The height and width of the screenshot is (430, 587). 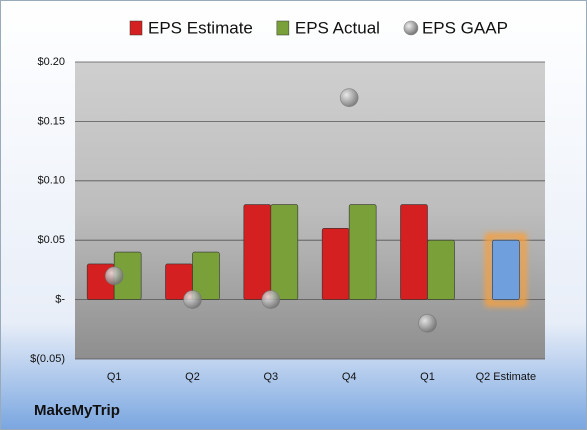 I want to click on x-tick-label: Q2, so click(x=192, y=377).